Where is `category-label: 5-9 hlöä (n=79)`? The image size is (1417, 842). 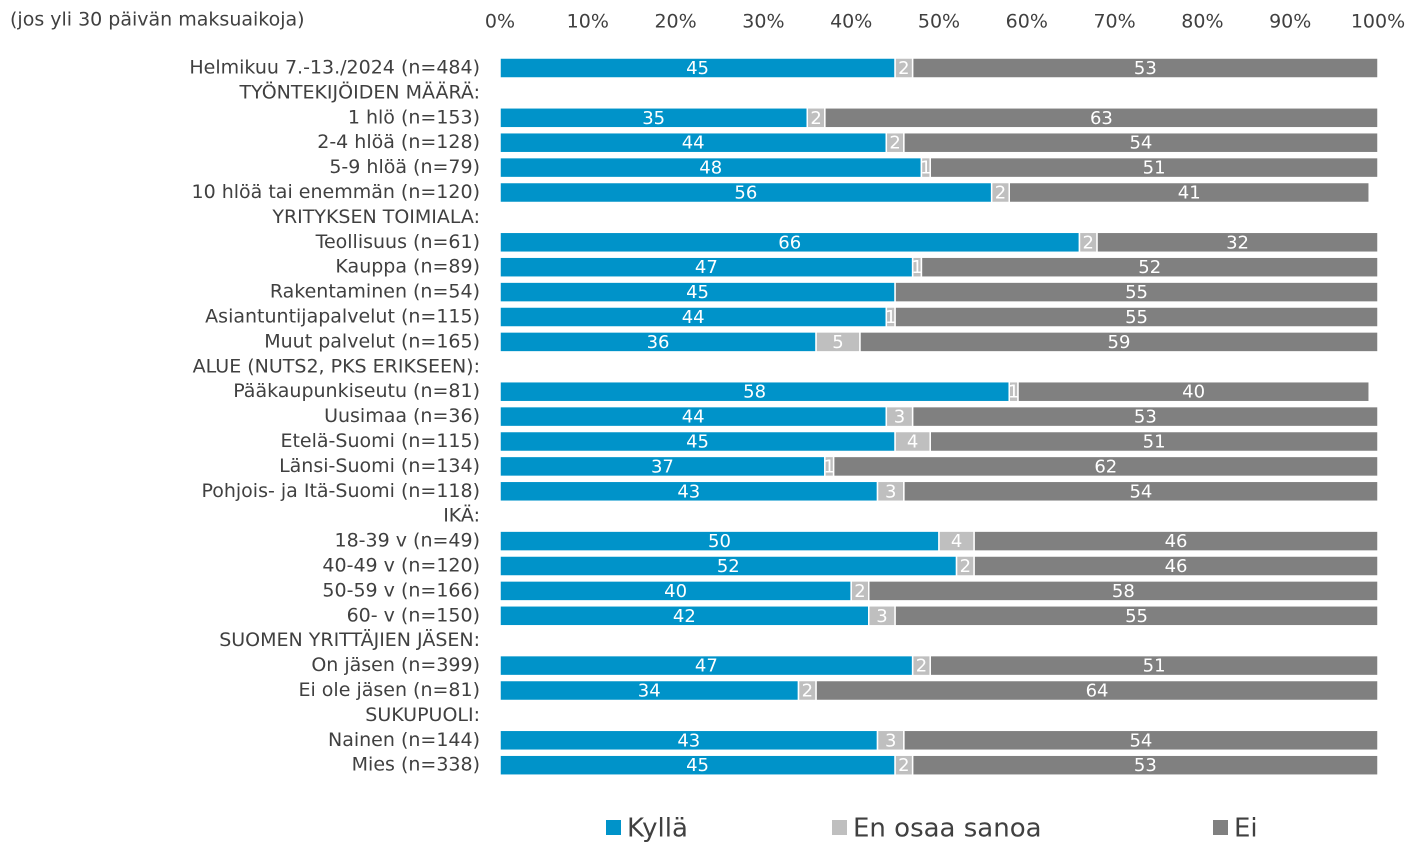 category-label: 5-9 hlöä (n=79) is located at coordinates (404, 167).